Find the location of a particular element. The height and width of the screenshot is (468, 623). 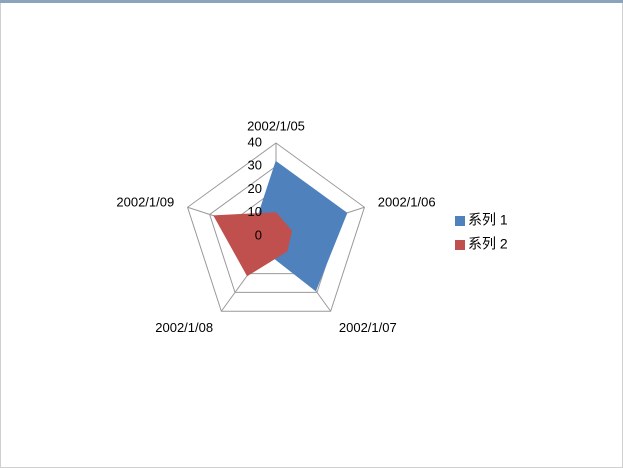

r-tick-label: 10 is located at coordinates (255, 211).